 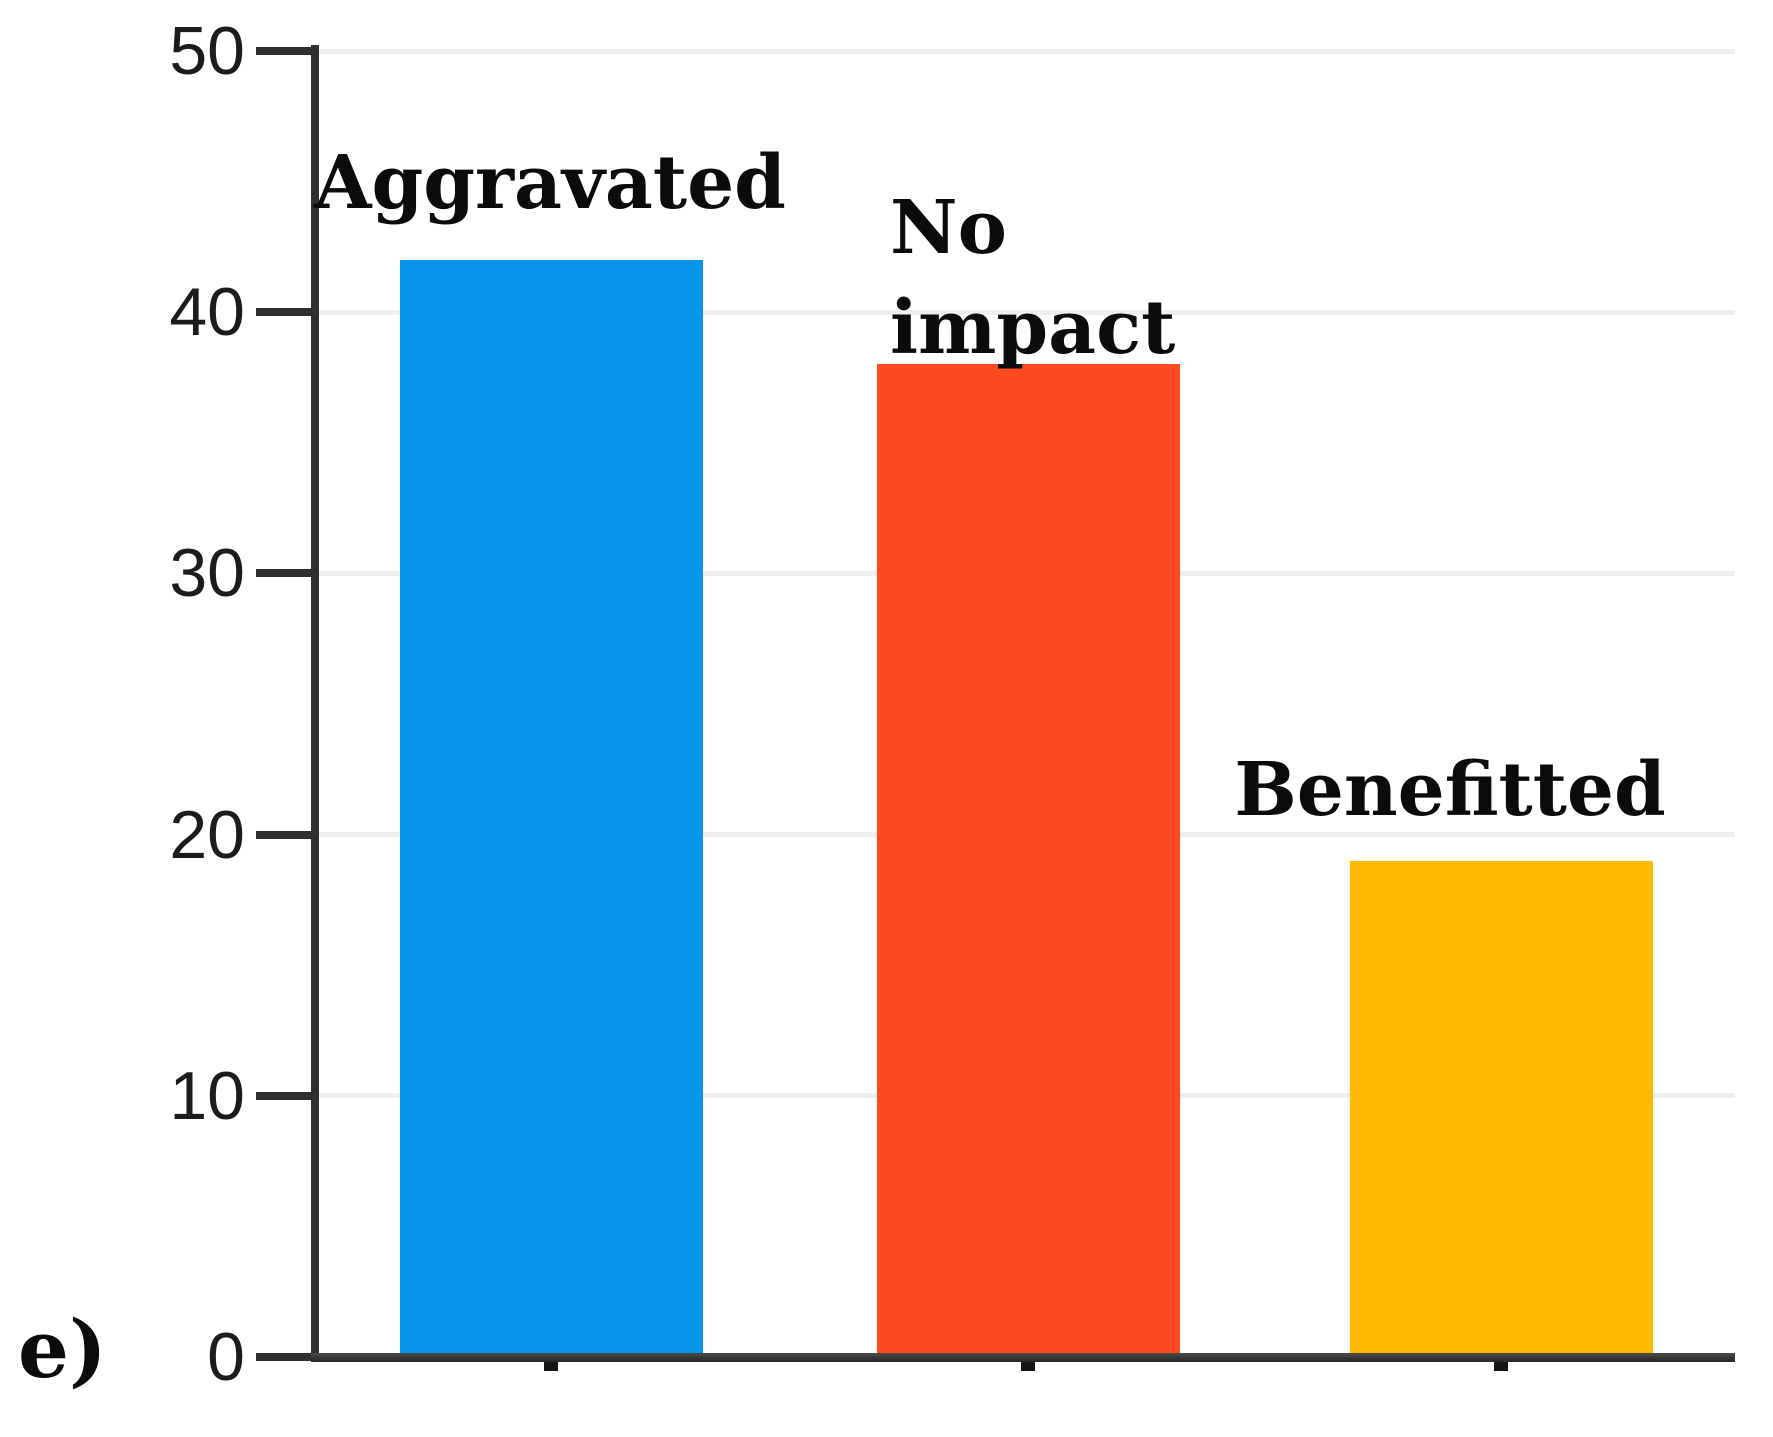 What do you see at coordinates (207, 834) in the screenshot?
I see `y-tick-label-20: 20` at bounding box center [207, 834].